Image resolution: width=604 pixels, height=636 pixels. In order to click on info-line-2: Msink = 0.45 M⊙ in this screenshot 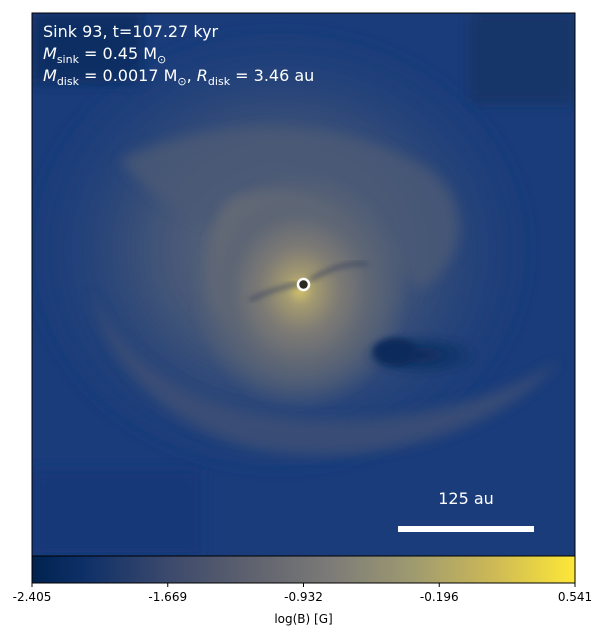, I will do `click(104, 55)`.